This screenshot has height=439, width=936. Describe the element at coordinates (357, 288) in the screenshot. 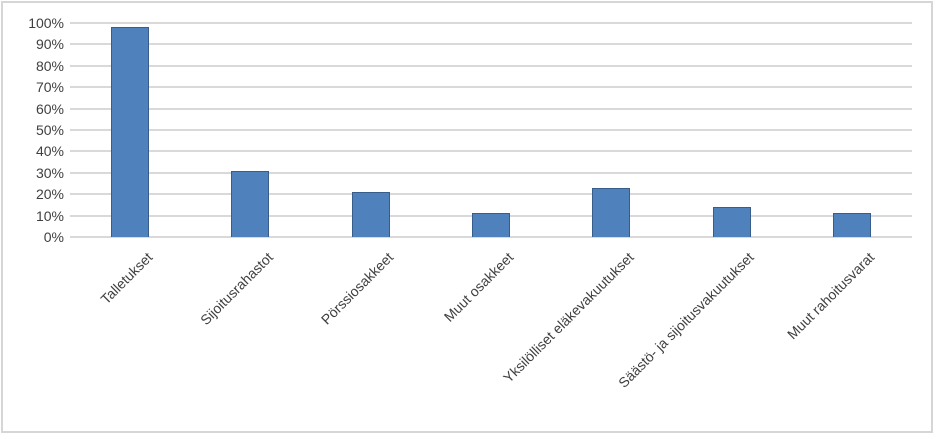

I see `x-category-label-2: Pörssiosakkeet` at that location.